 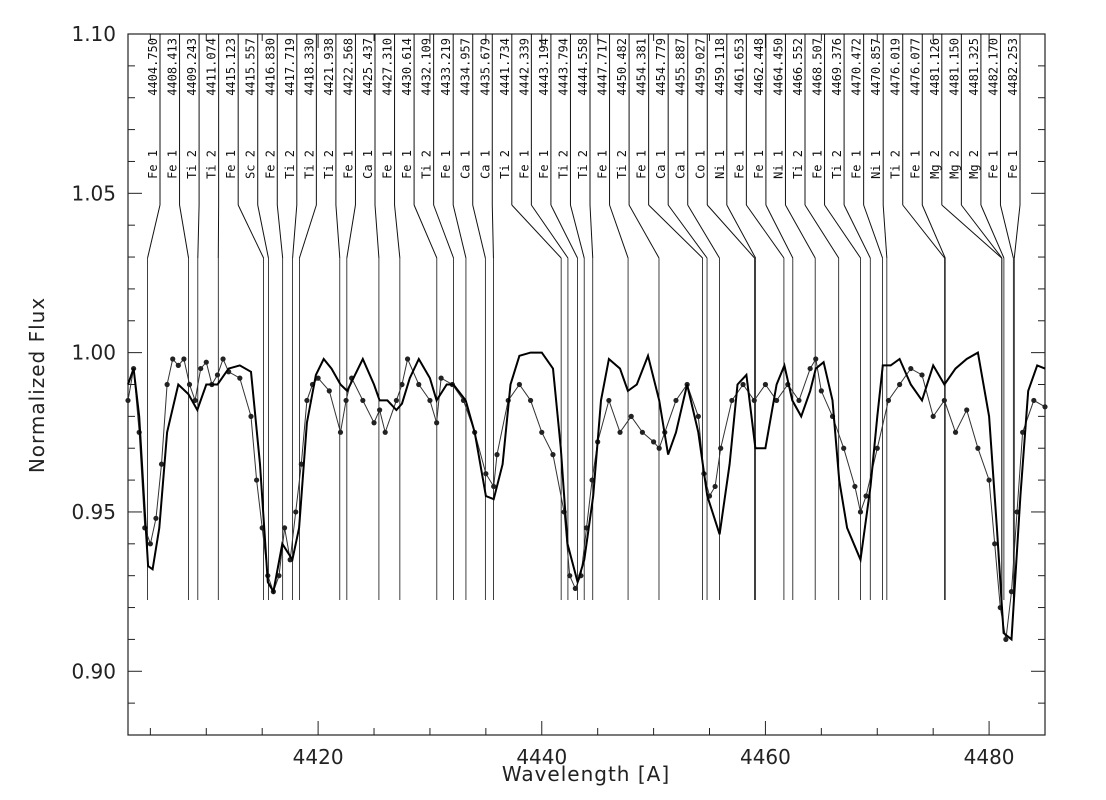 I want to click on line-id-wavelength: 4409.243, so click(x=192, y=67).